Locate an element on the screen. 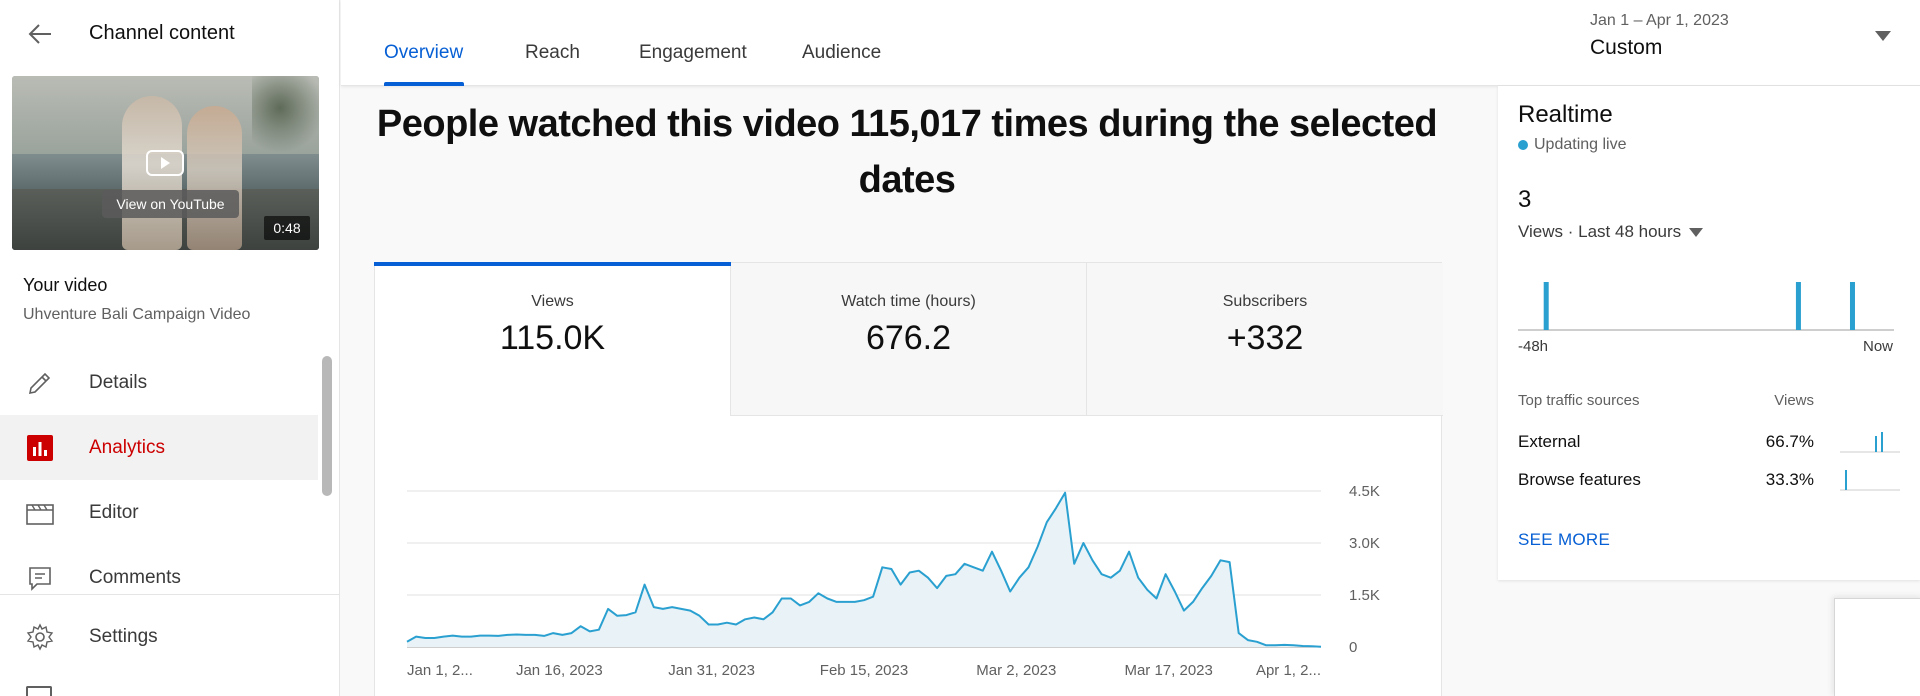  sidebar-item-details: Details is located at coordinates (159, 382).